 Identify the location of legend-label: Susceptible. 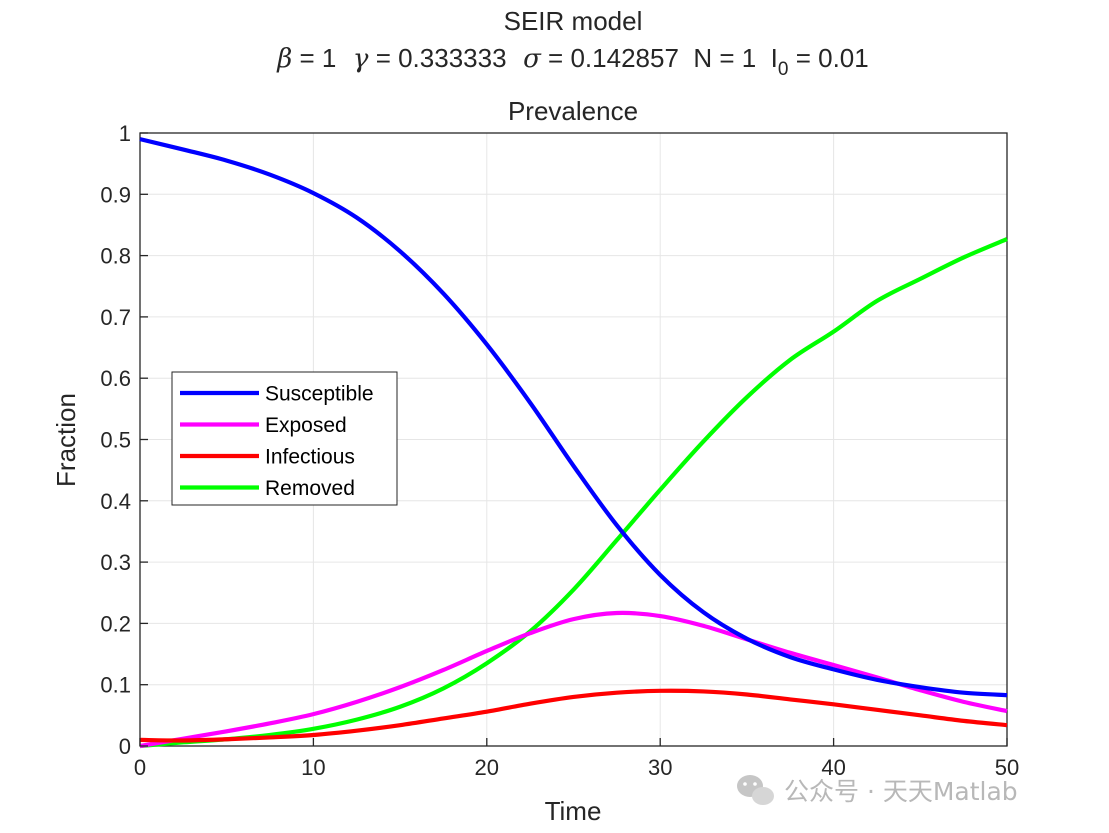
(319, 394).